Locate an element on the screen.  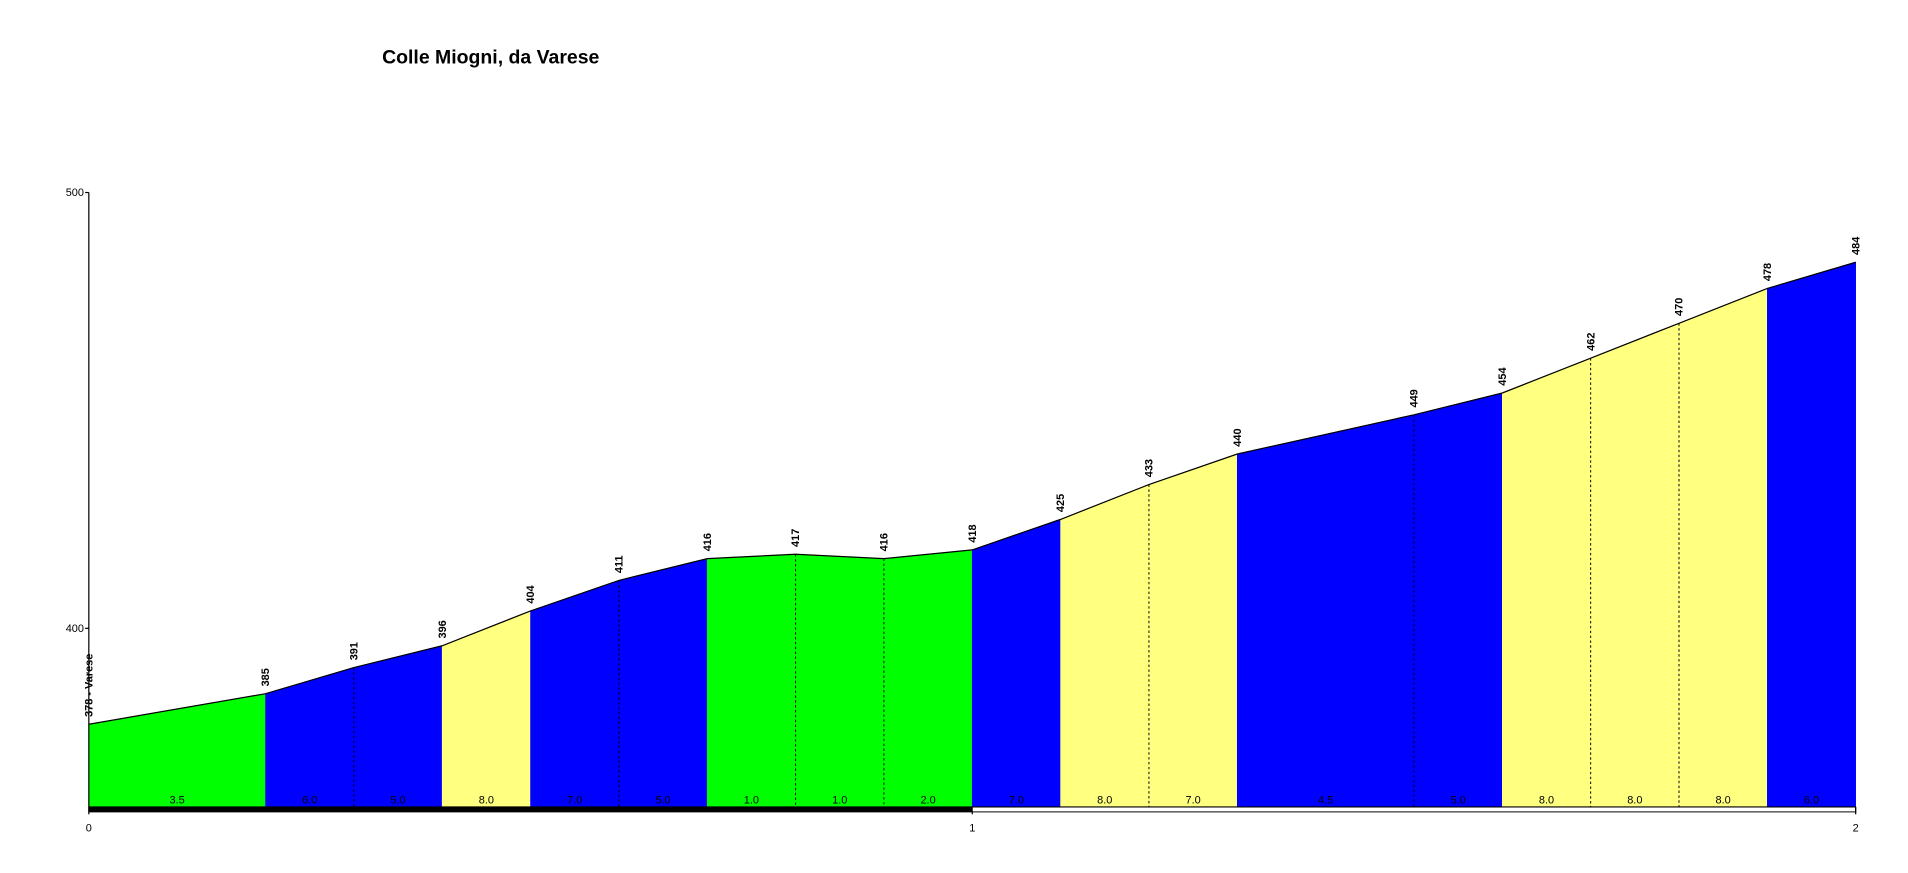
x-tick-label: 2 is located at coordinates (1856, 828).